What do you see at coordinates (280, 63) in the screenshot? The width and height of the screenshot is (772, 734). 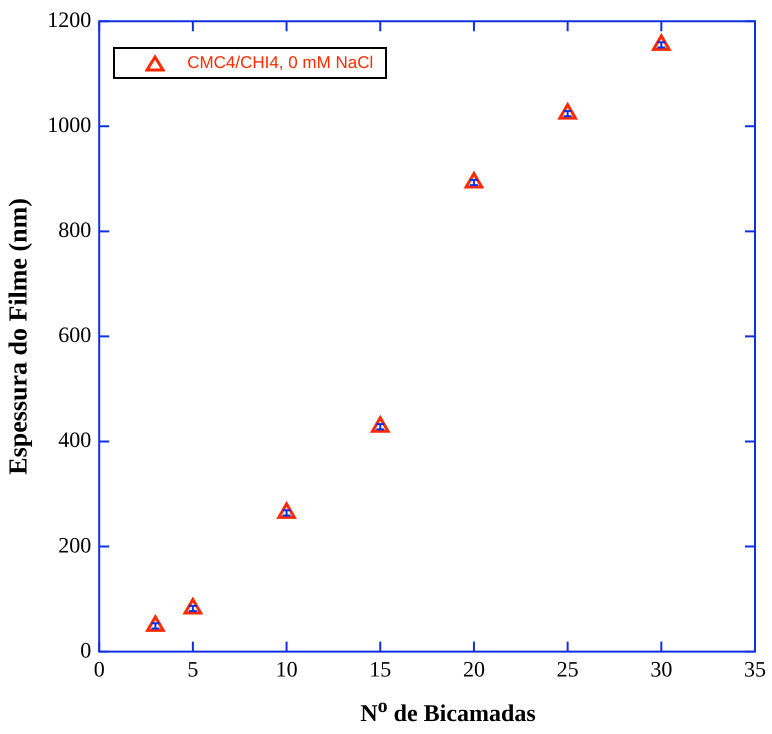 I see `legend-label: CMC4/CHI4, 0 mM NaCl` at bounding box center [280, 63].